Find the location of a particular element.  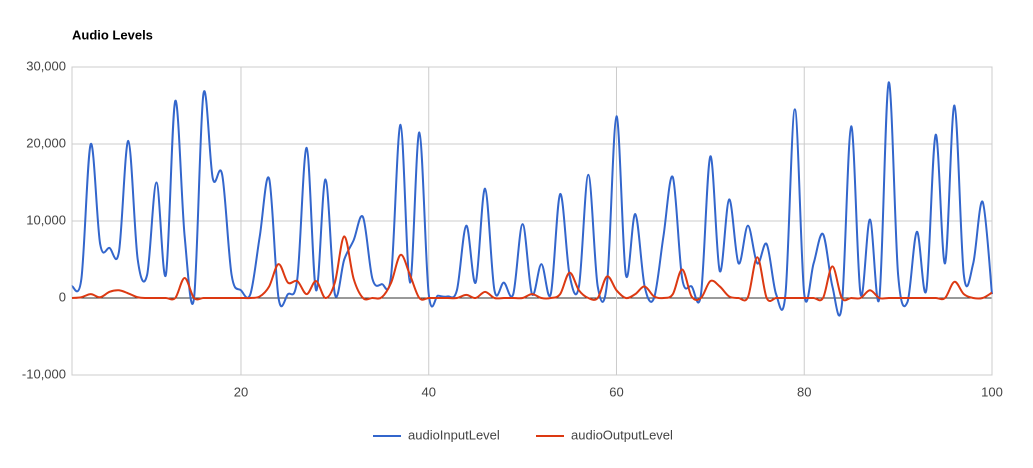

y-tick-label: -10,000 is located at coordinates (44, 373).